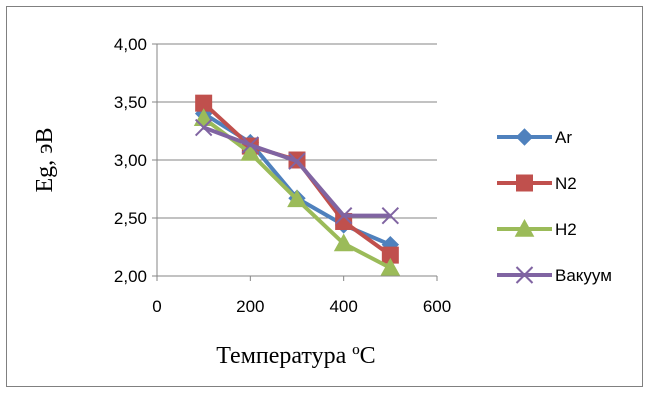 This screenshot has width=652, height=394. Describe the element at coordinates (130, 276) in the screenshot. I see `y-tick-label-0: 2,00` at that location.